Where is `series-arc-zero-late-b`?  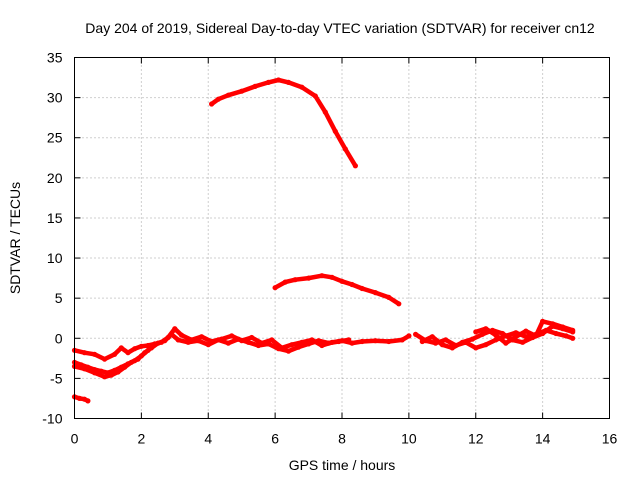
series-arc-zero-late-b is located at coordinates (497, 337).